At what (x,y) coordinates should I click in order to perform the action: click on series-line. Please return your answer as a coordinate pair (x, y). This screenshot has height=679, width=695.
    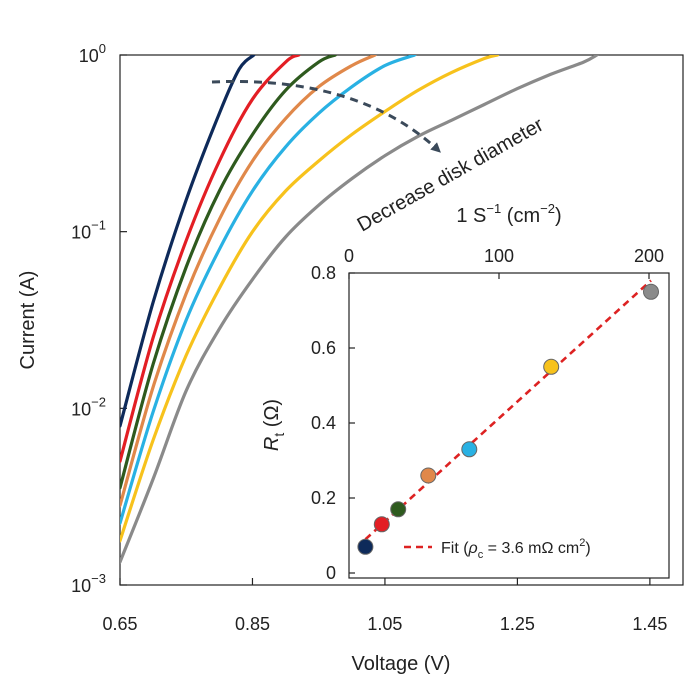
    Looking at the image, I should click on (188, 241).